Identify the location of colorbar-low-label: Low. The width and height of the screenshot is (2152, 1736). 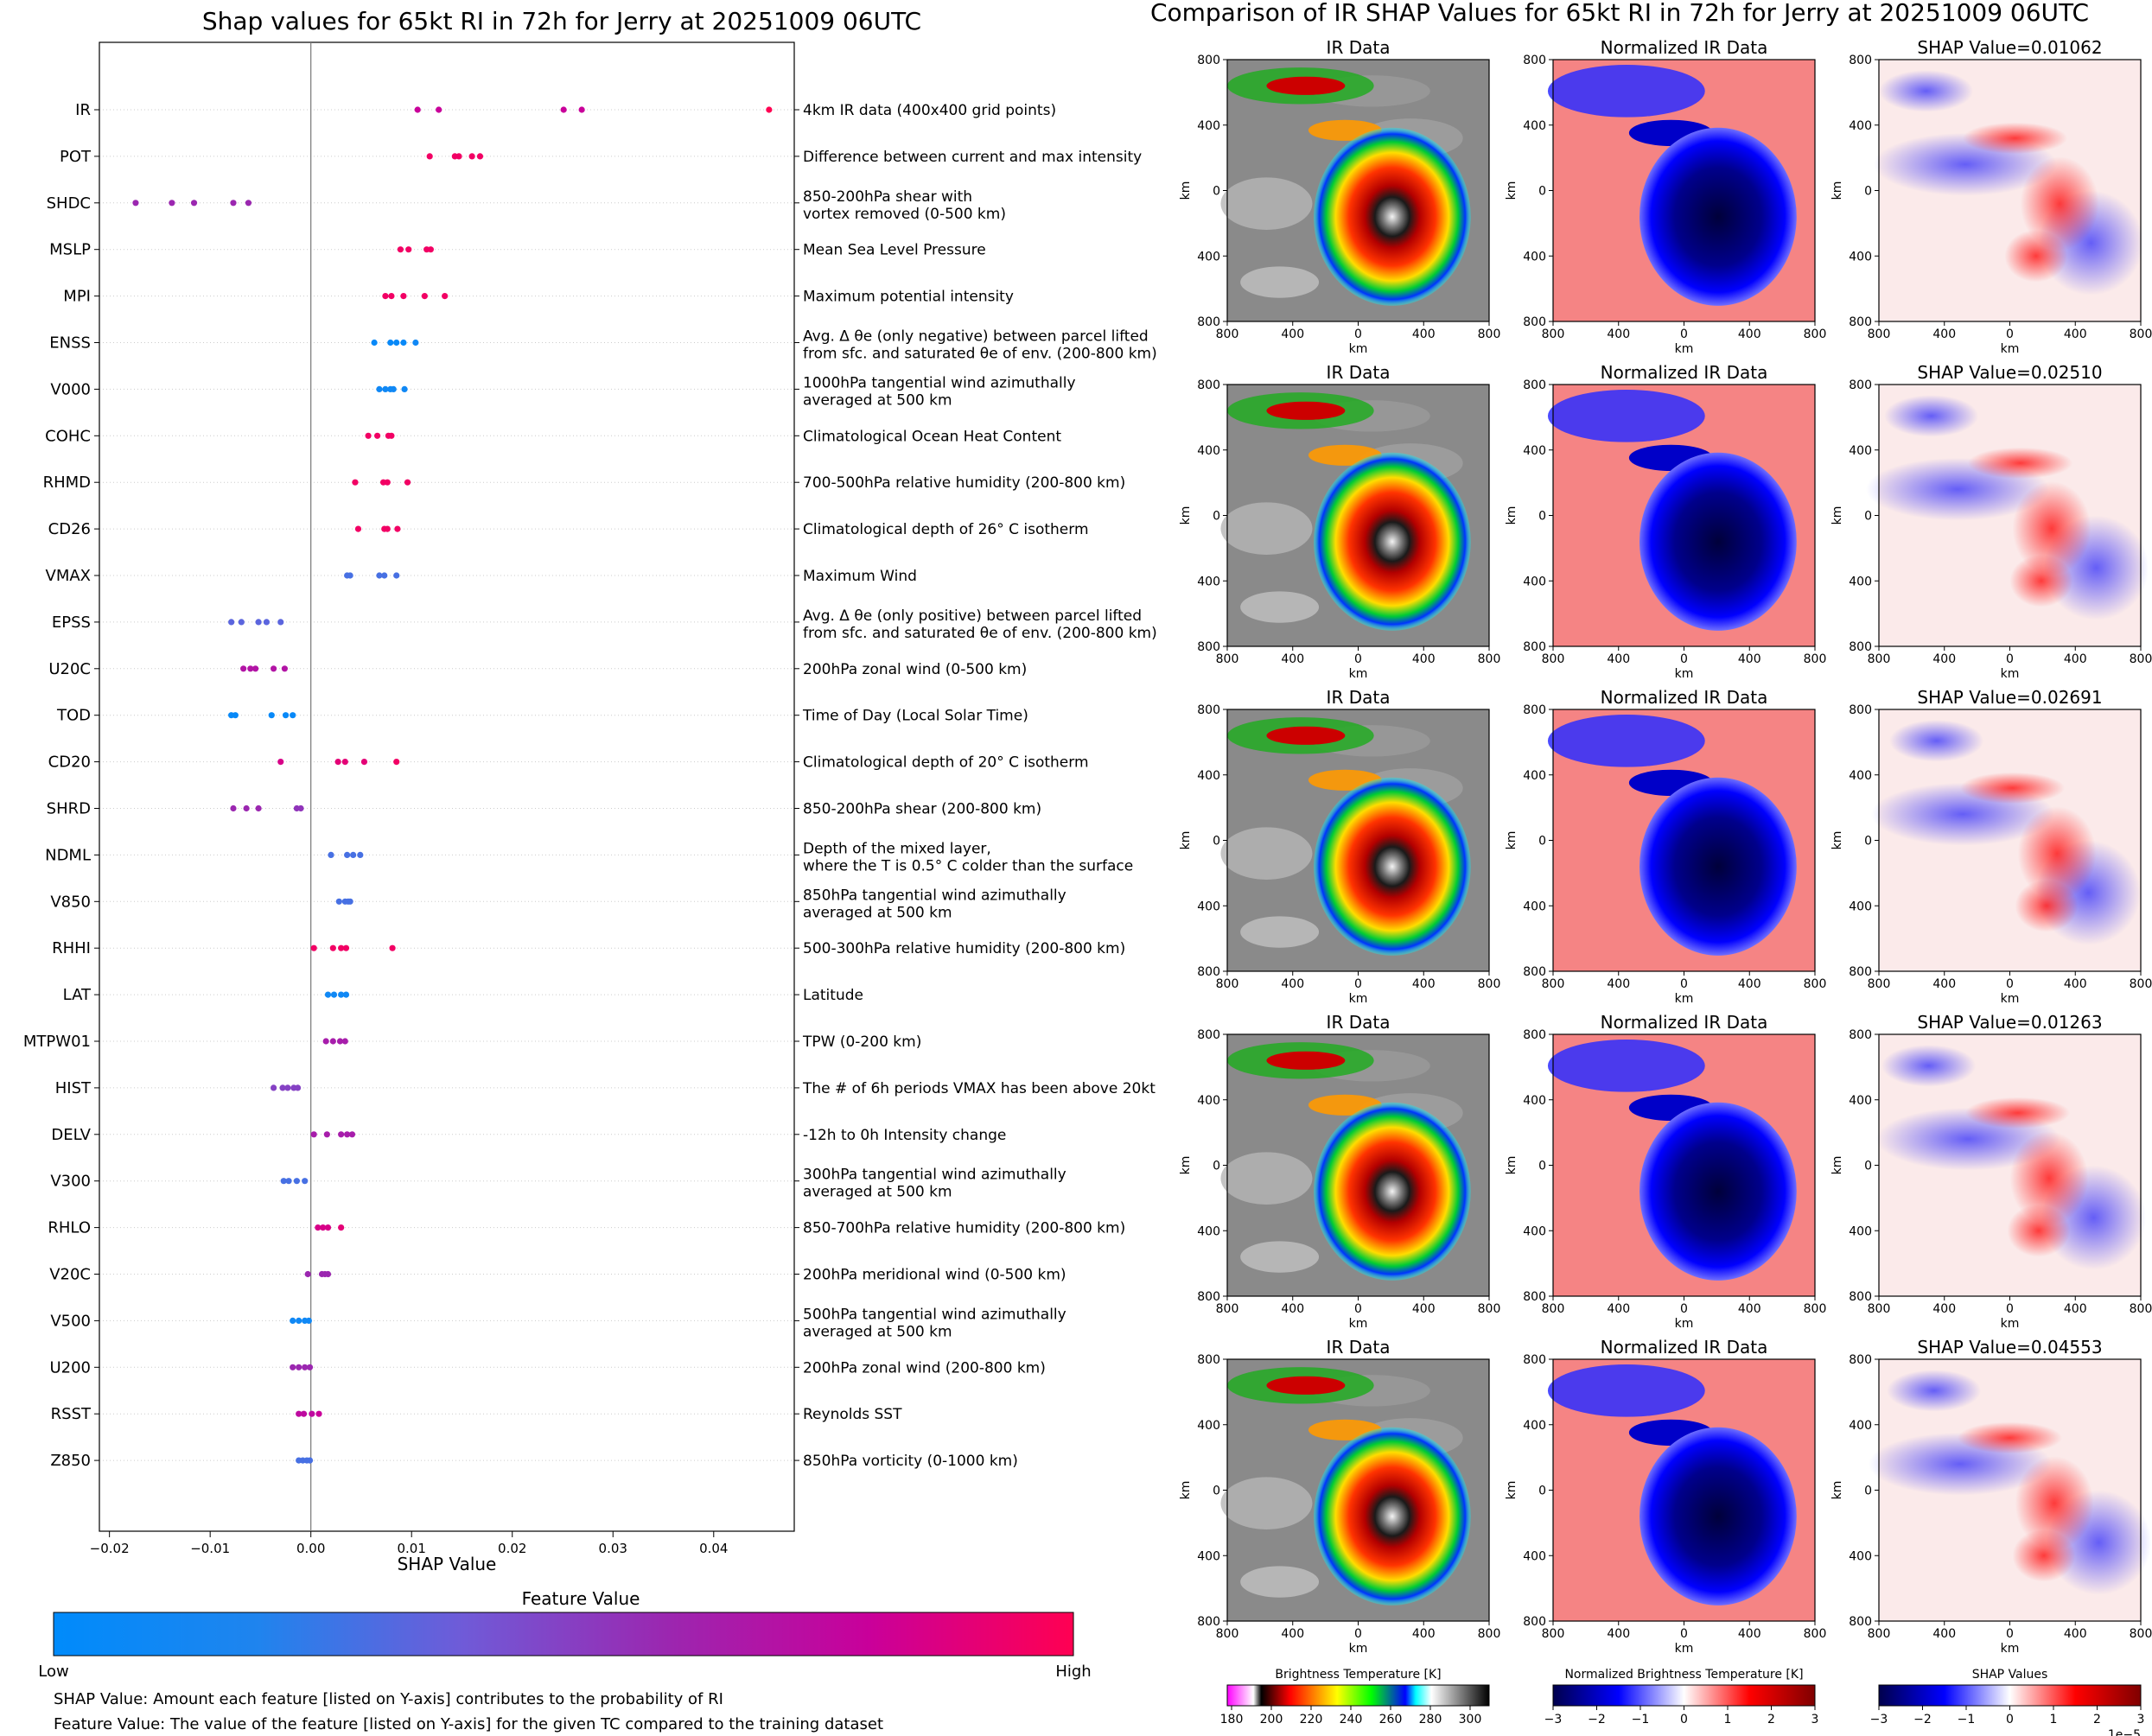
(53, 1672).